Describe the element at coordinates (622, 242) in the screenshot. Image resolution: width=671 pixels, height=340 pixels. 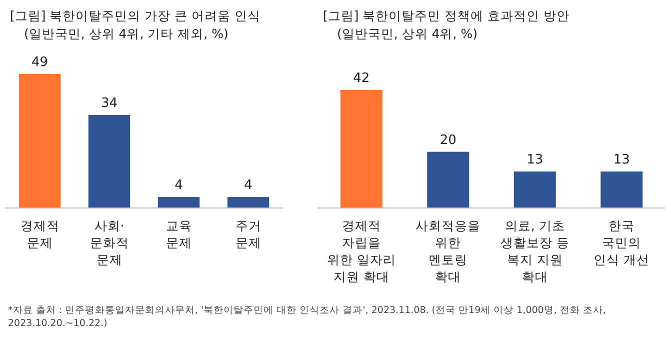
I see `x-tick-label: 한국 국민의 인식 개선` at that location.